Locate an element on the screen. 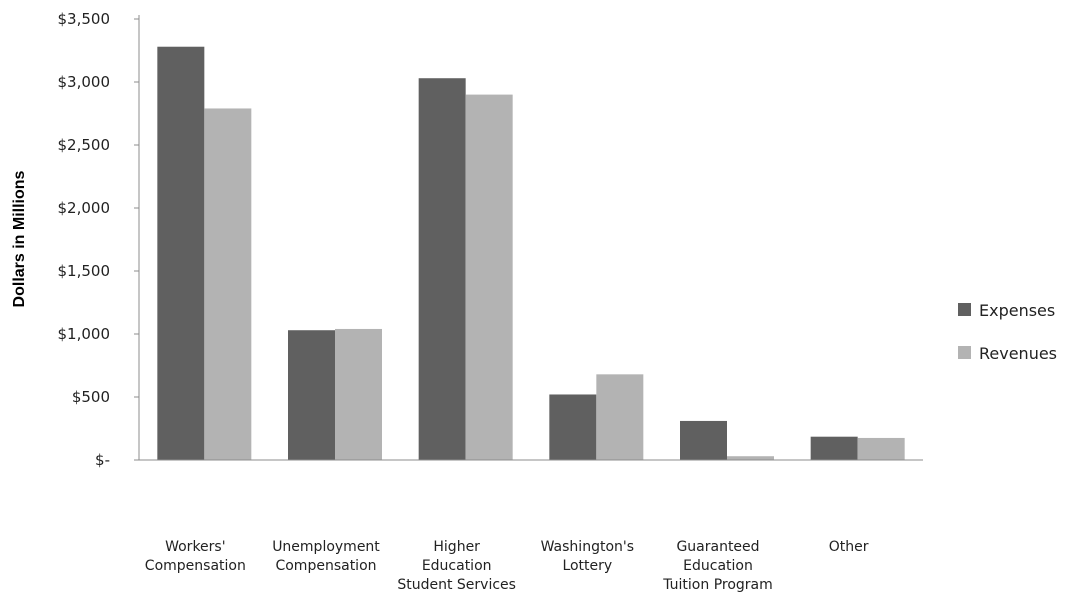 Image resolution: width=1078 pixels, height=604 pixels. y-axis-title: Dollars in Millions is located at coordinates (19, 238).